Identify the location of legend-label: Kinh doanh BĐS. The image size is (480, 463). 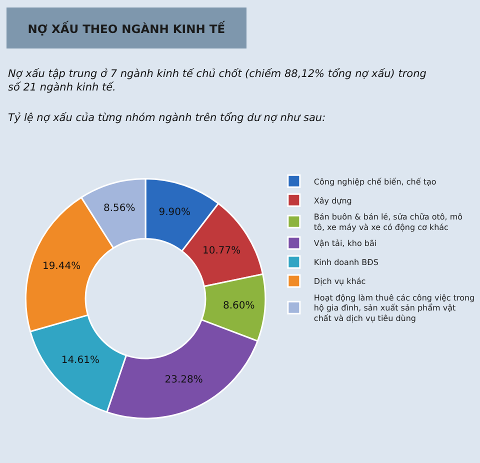
(346, 263).